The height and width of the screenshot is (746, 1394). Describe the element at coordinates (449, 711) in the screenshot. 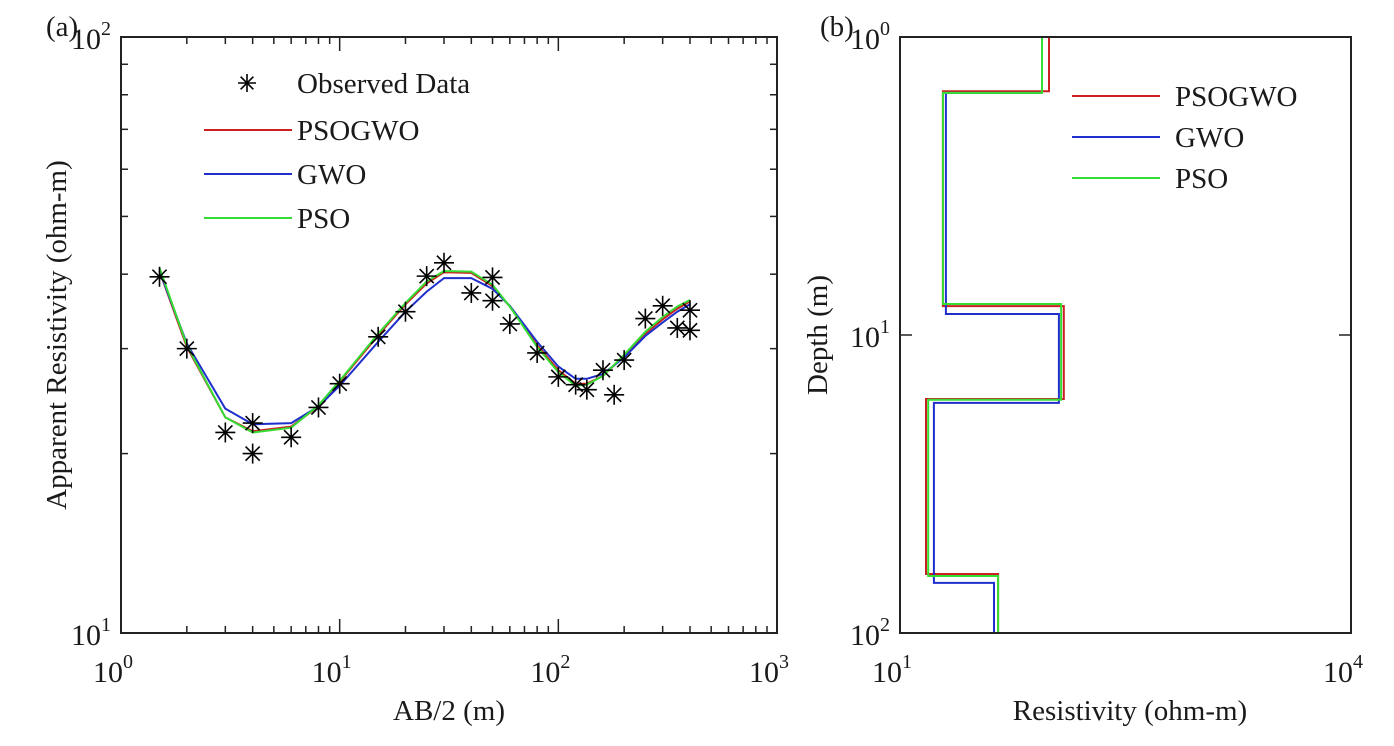

I see `panel-a-x-axis-label: AB/2 (m)` at that location.